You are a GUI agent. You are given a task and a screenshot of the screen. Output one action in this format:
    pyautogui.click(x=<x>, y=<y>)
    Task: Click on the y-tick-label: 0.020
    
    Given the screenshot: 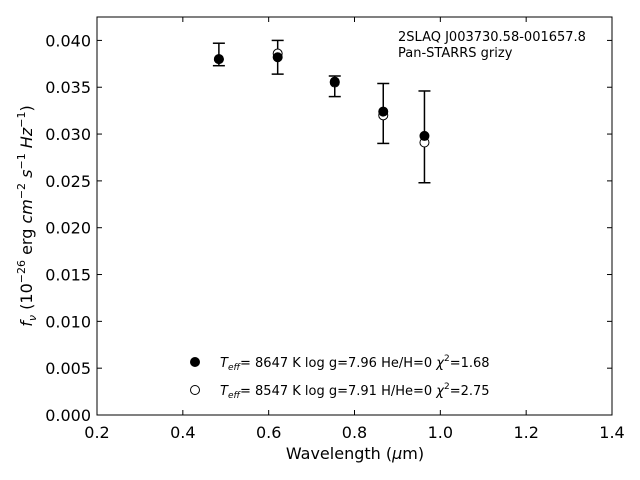 What is the action you would take?
    pyautogui.click(x=68, y=228)
    